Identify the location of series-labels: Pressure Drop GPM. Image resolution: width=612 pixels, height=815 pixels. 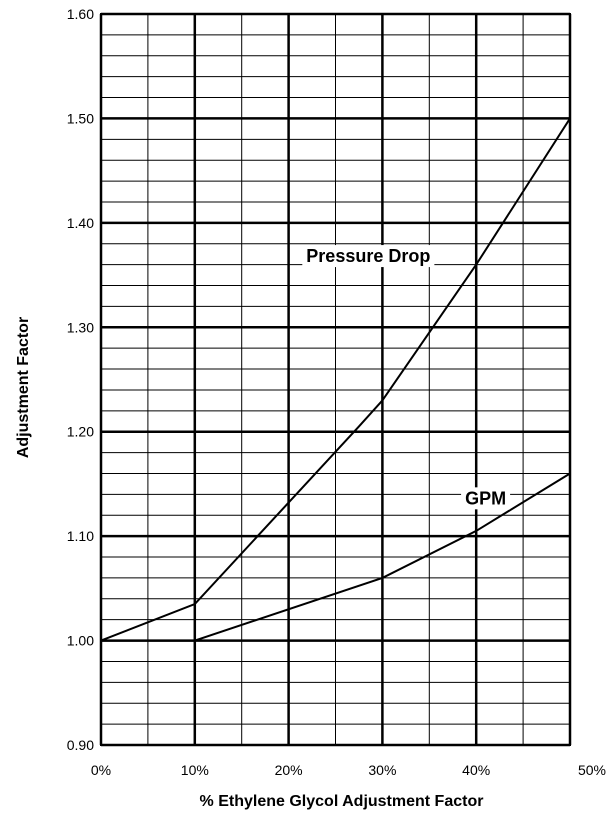
(406, 377).